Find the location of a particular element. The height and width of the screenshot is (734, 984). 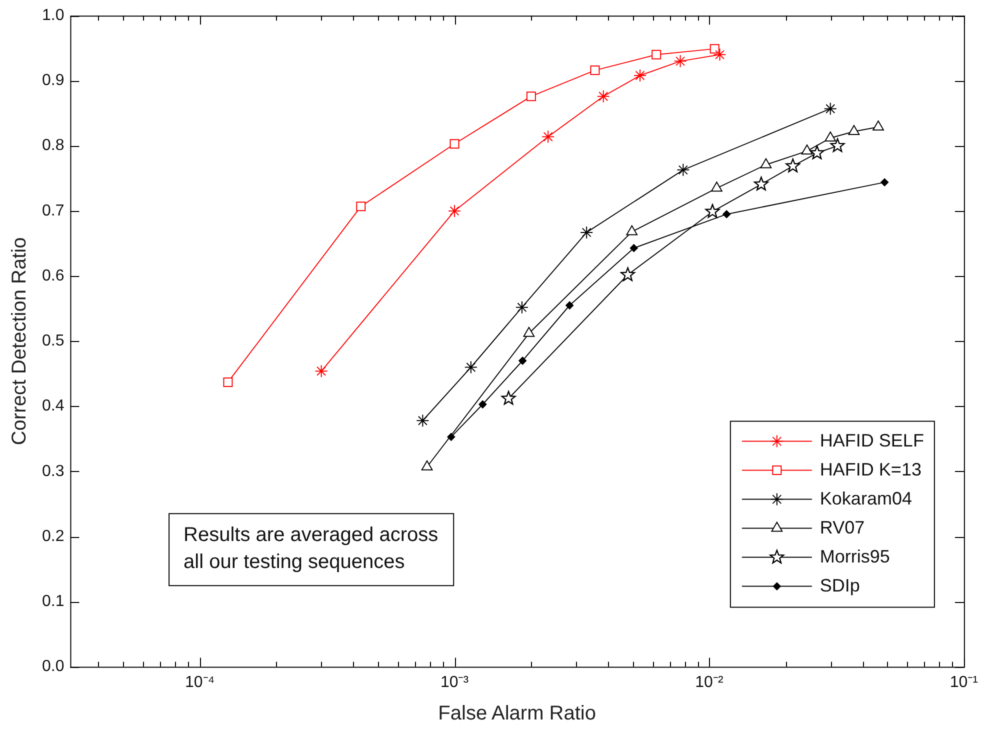

y-tick-label: 0.5 is located at coordinates (53, 341).